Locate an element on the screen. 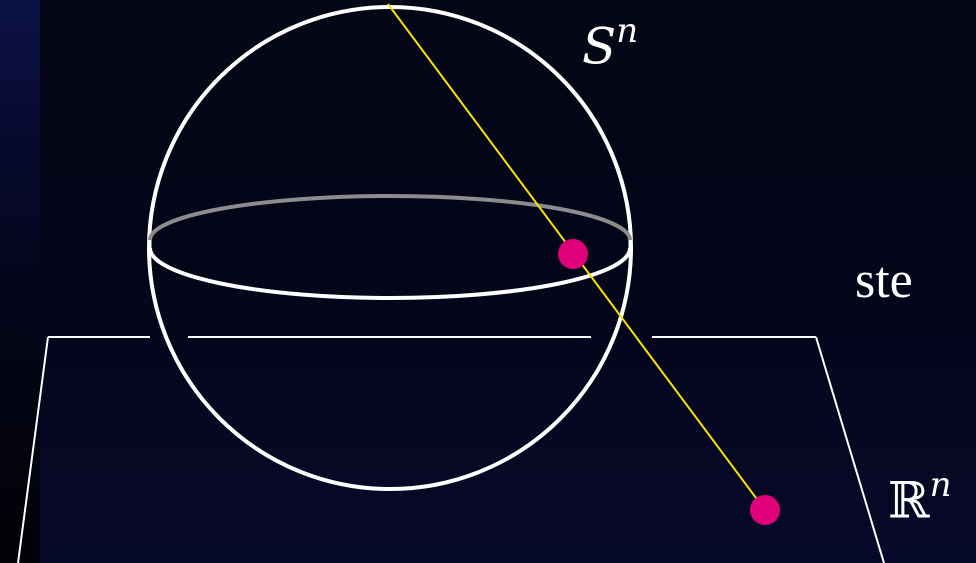 This screenshot has width=976, height=563. left-gradient-band is located at coordinates (20, 281).